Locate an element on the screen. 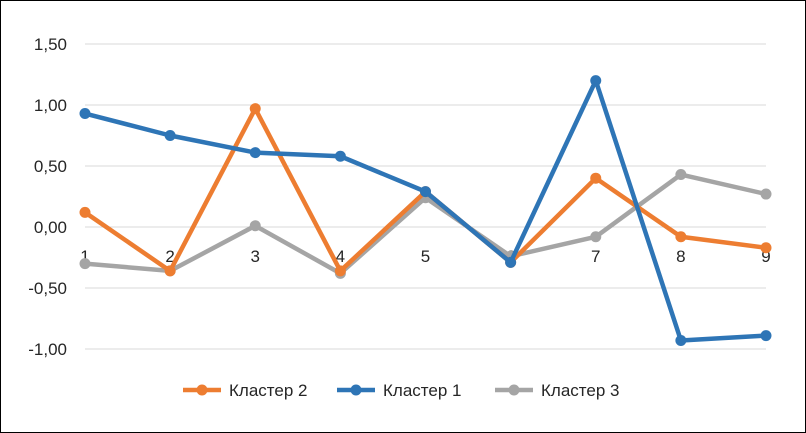 This screenshot has height=433, width=806. x-tick-label: 3 is located at coordinates (255, 256).